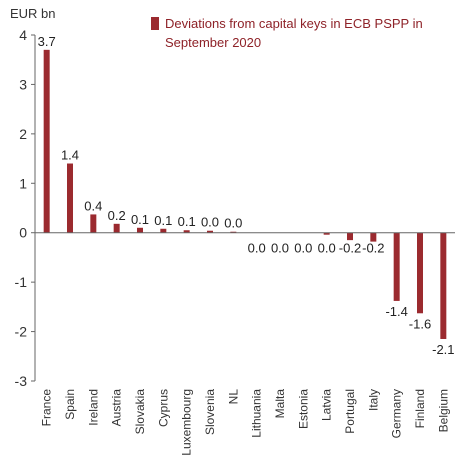 This screenshot has width=461, height=468. What do you see at coordinates (117, 215) in the screenshot?
I see `data-label-austria: 0.2` at bounding box center [117, 215].